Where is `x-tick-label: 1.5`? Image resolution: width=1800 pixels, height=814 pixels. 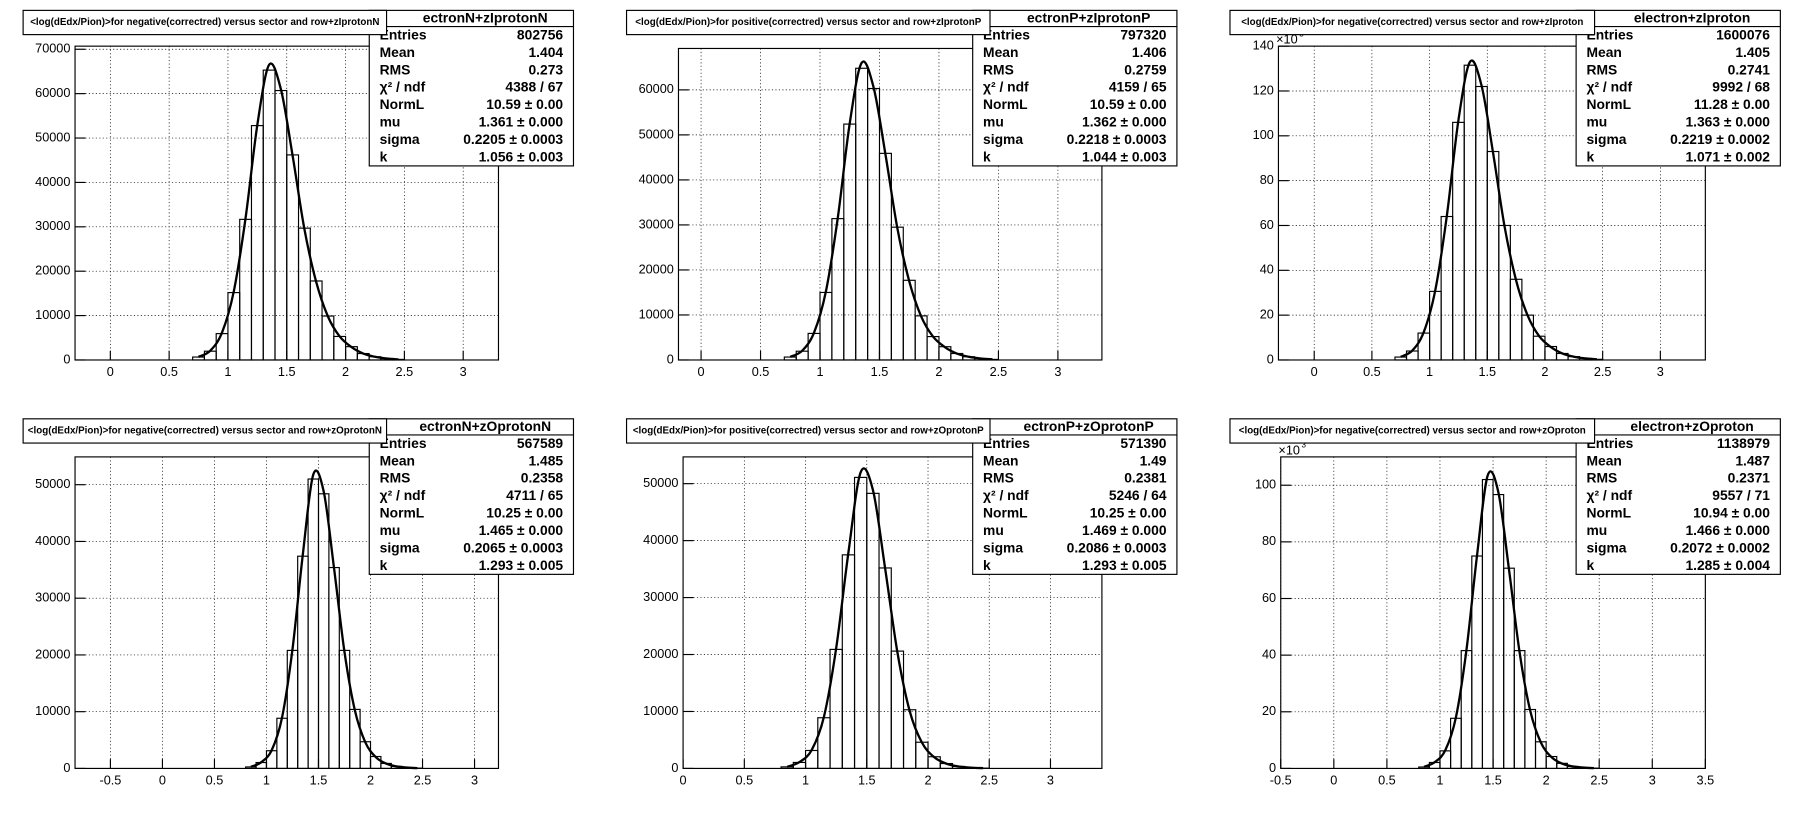 x-tick-label: 1.5 is located at coordinates (1493, 780).